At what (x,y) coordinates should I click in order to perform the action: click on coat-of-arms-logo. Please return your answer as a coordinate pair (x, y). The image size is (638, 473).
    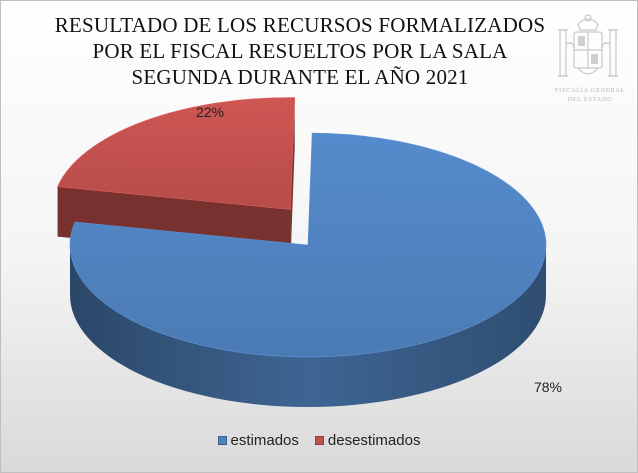
    Looking at the image, I should click on (588, 45).